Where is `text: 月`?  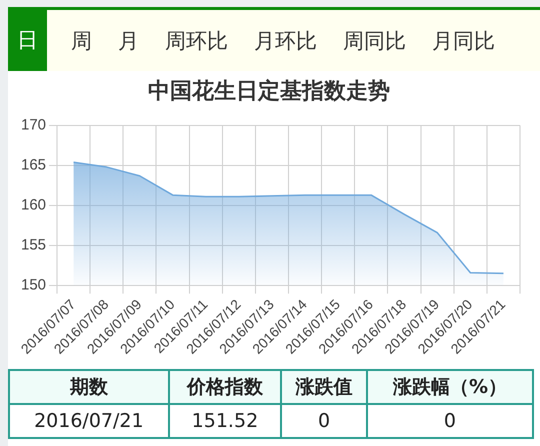
text: 月 is located at coordinates (128, 41).